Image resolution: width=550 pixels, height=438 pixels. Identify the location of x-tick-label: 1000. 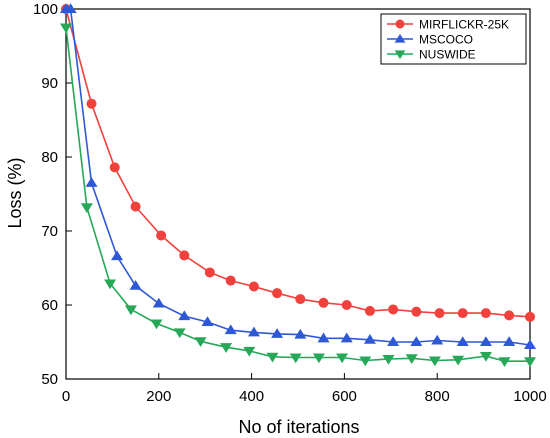
(529, 396).